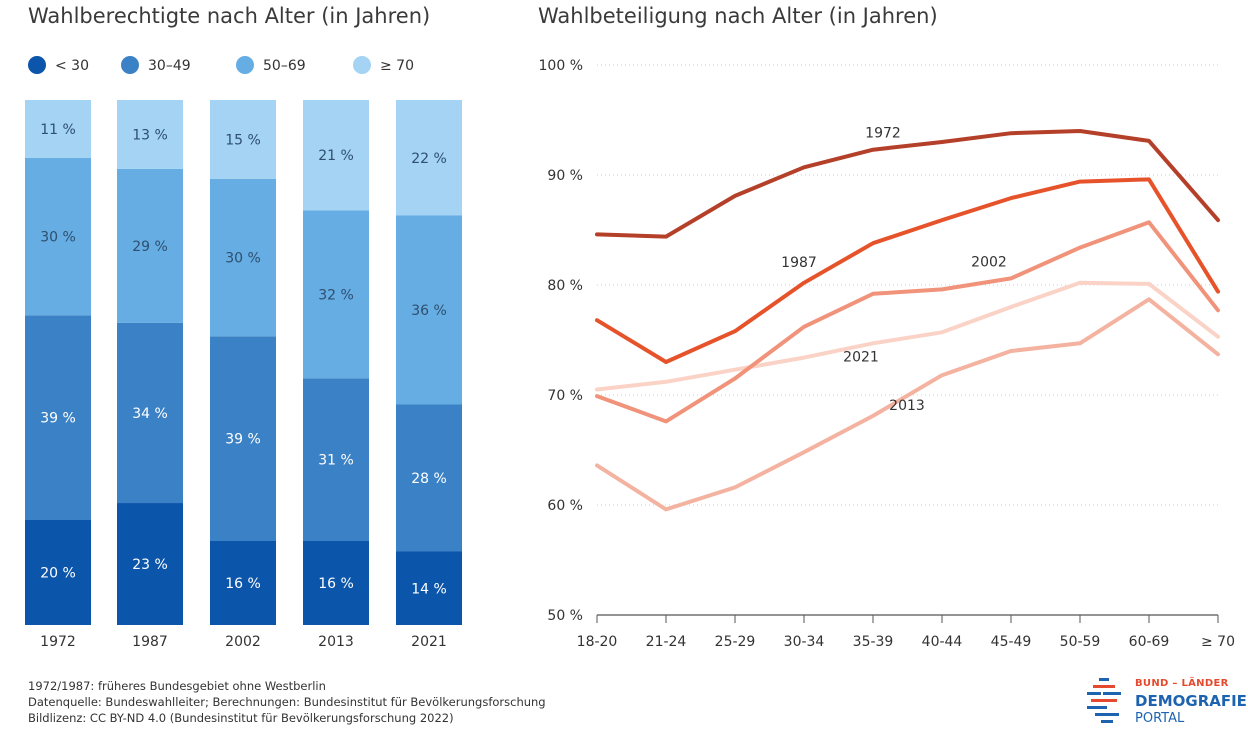 The height and width of the screenshot is (743, 1248). I want to click on bar-label-2013-0: 16 %, so click(336, 584).